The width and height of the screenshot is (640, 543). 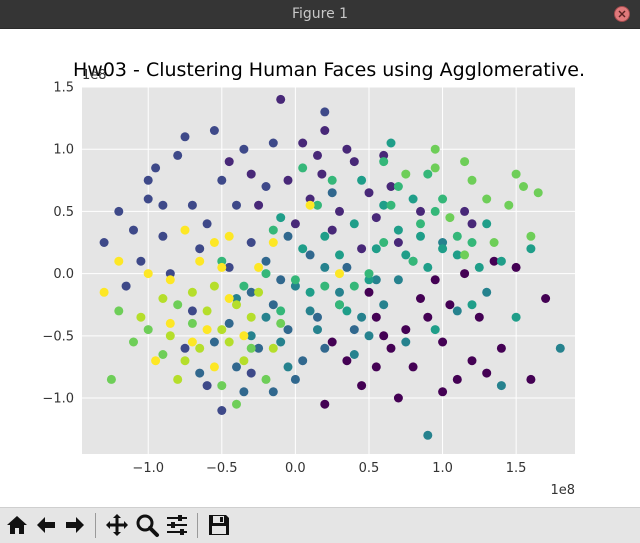 I want to click on x-tick-label: −0.5, so click(x=222, y=468).